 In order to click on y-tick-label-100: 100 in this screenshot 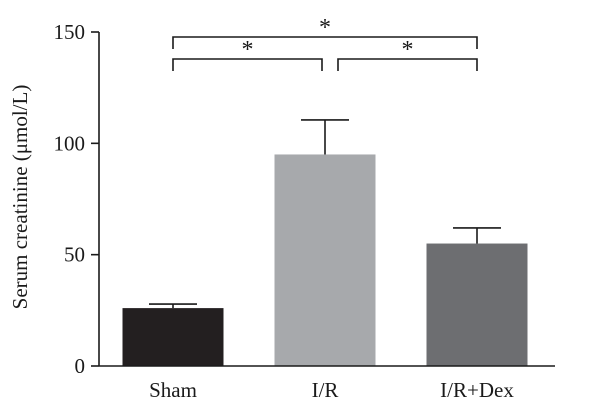, I will do `click(70, 143)`.